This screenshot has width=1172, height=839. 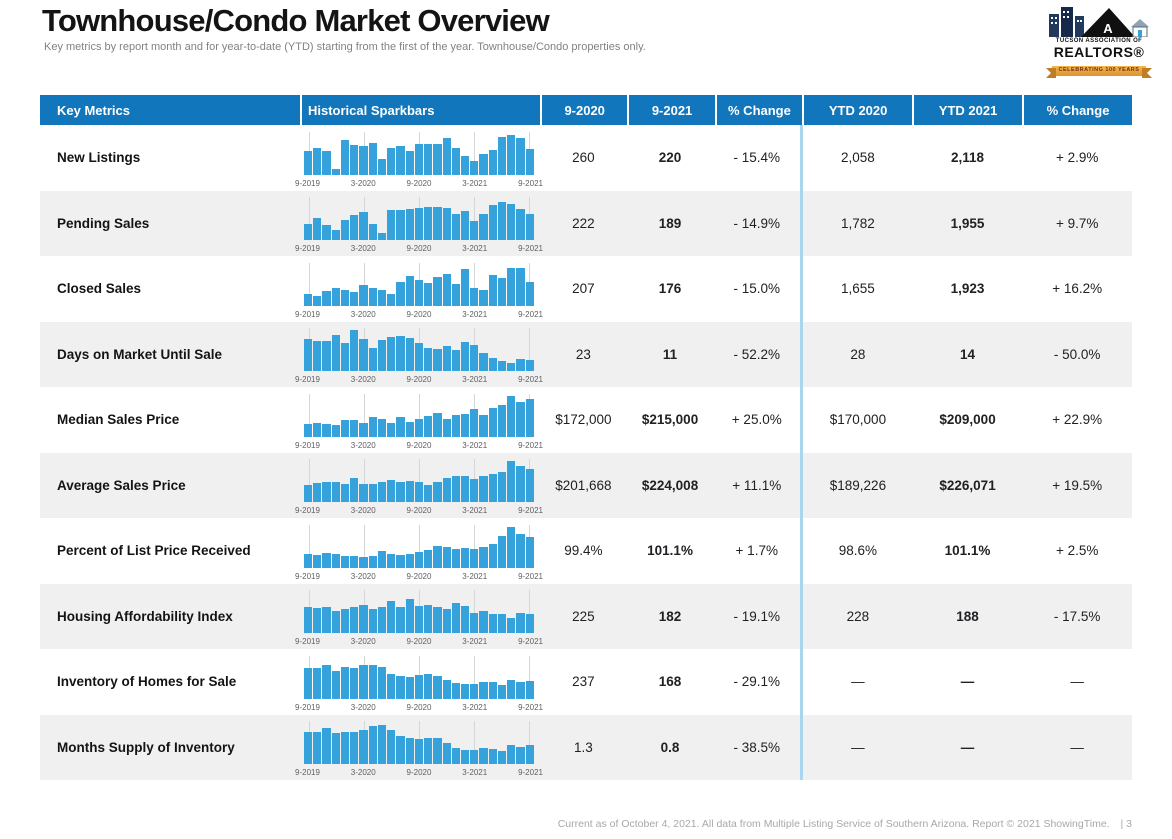 What do you see at coordinates (583, 158) in the screenshot?
I see `value-9-2020: 260` at bounding box center [583, 158].